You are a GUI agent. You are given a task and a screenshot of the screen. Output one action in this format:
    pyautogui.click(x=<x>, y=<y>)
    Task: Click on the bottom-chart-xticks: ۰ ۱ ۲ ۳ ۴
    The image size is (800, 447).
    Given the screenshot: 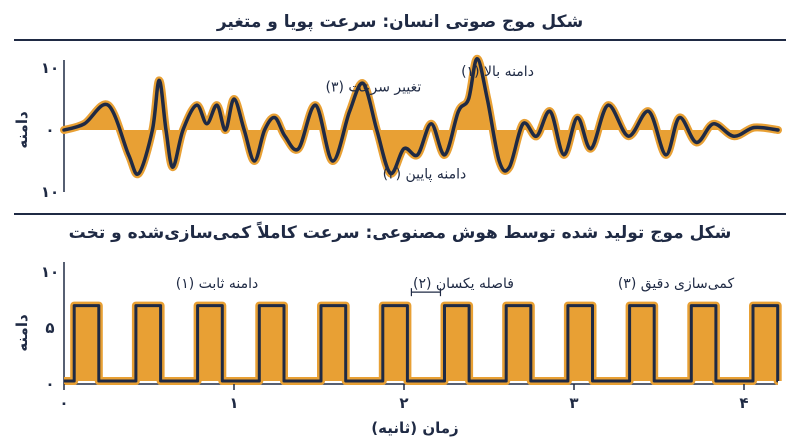 What is the action you would take?
    pyautogui.click(x=404, y=398)
    